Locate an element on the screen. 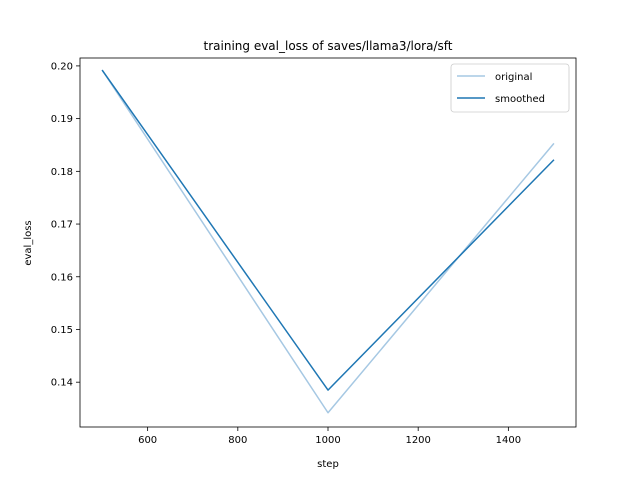  x-tick-label: 1000 is located at coordinates (327, 440).